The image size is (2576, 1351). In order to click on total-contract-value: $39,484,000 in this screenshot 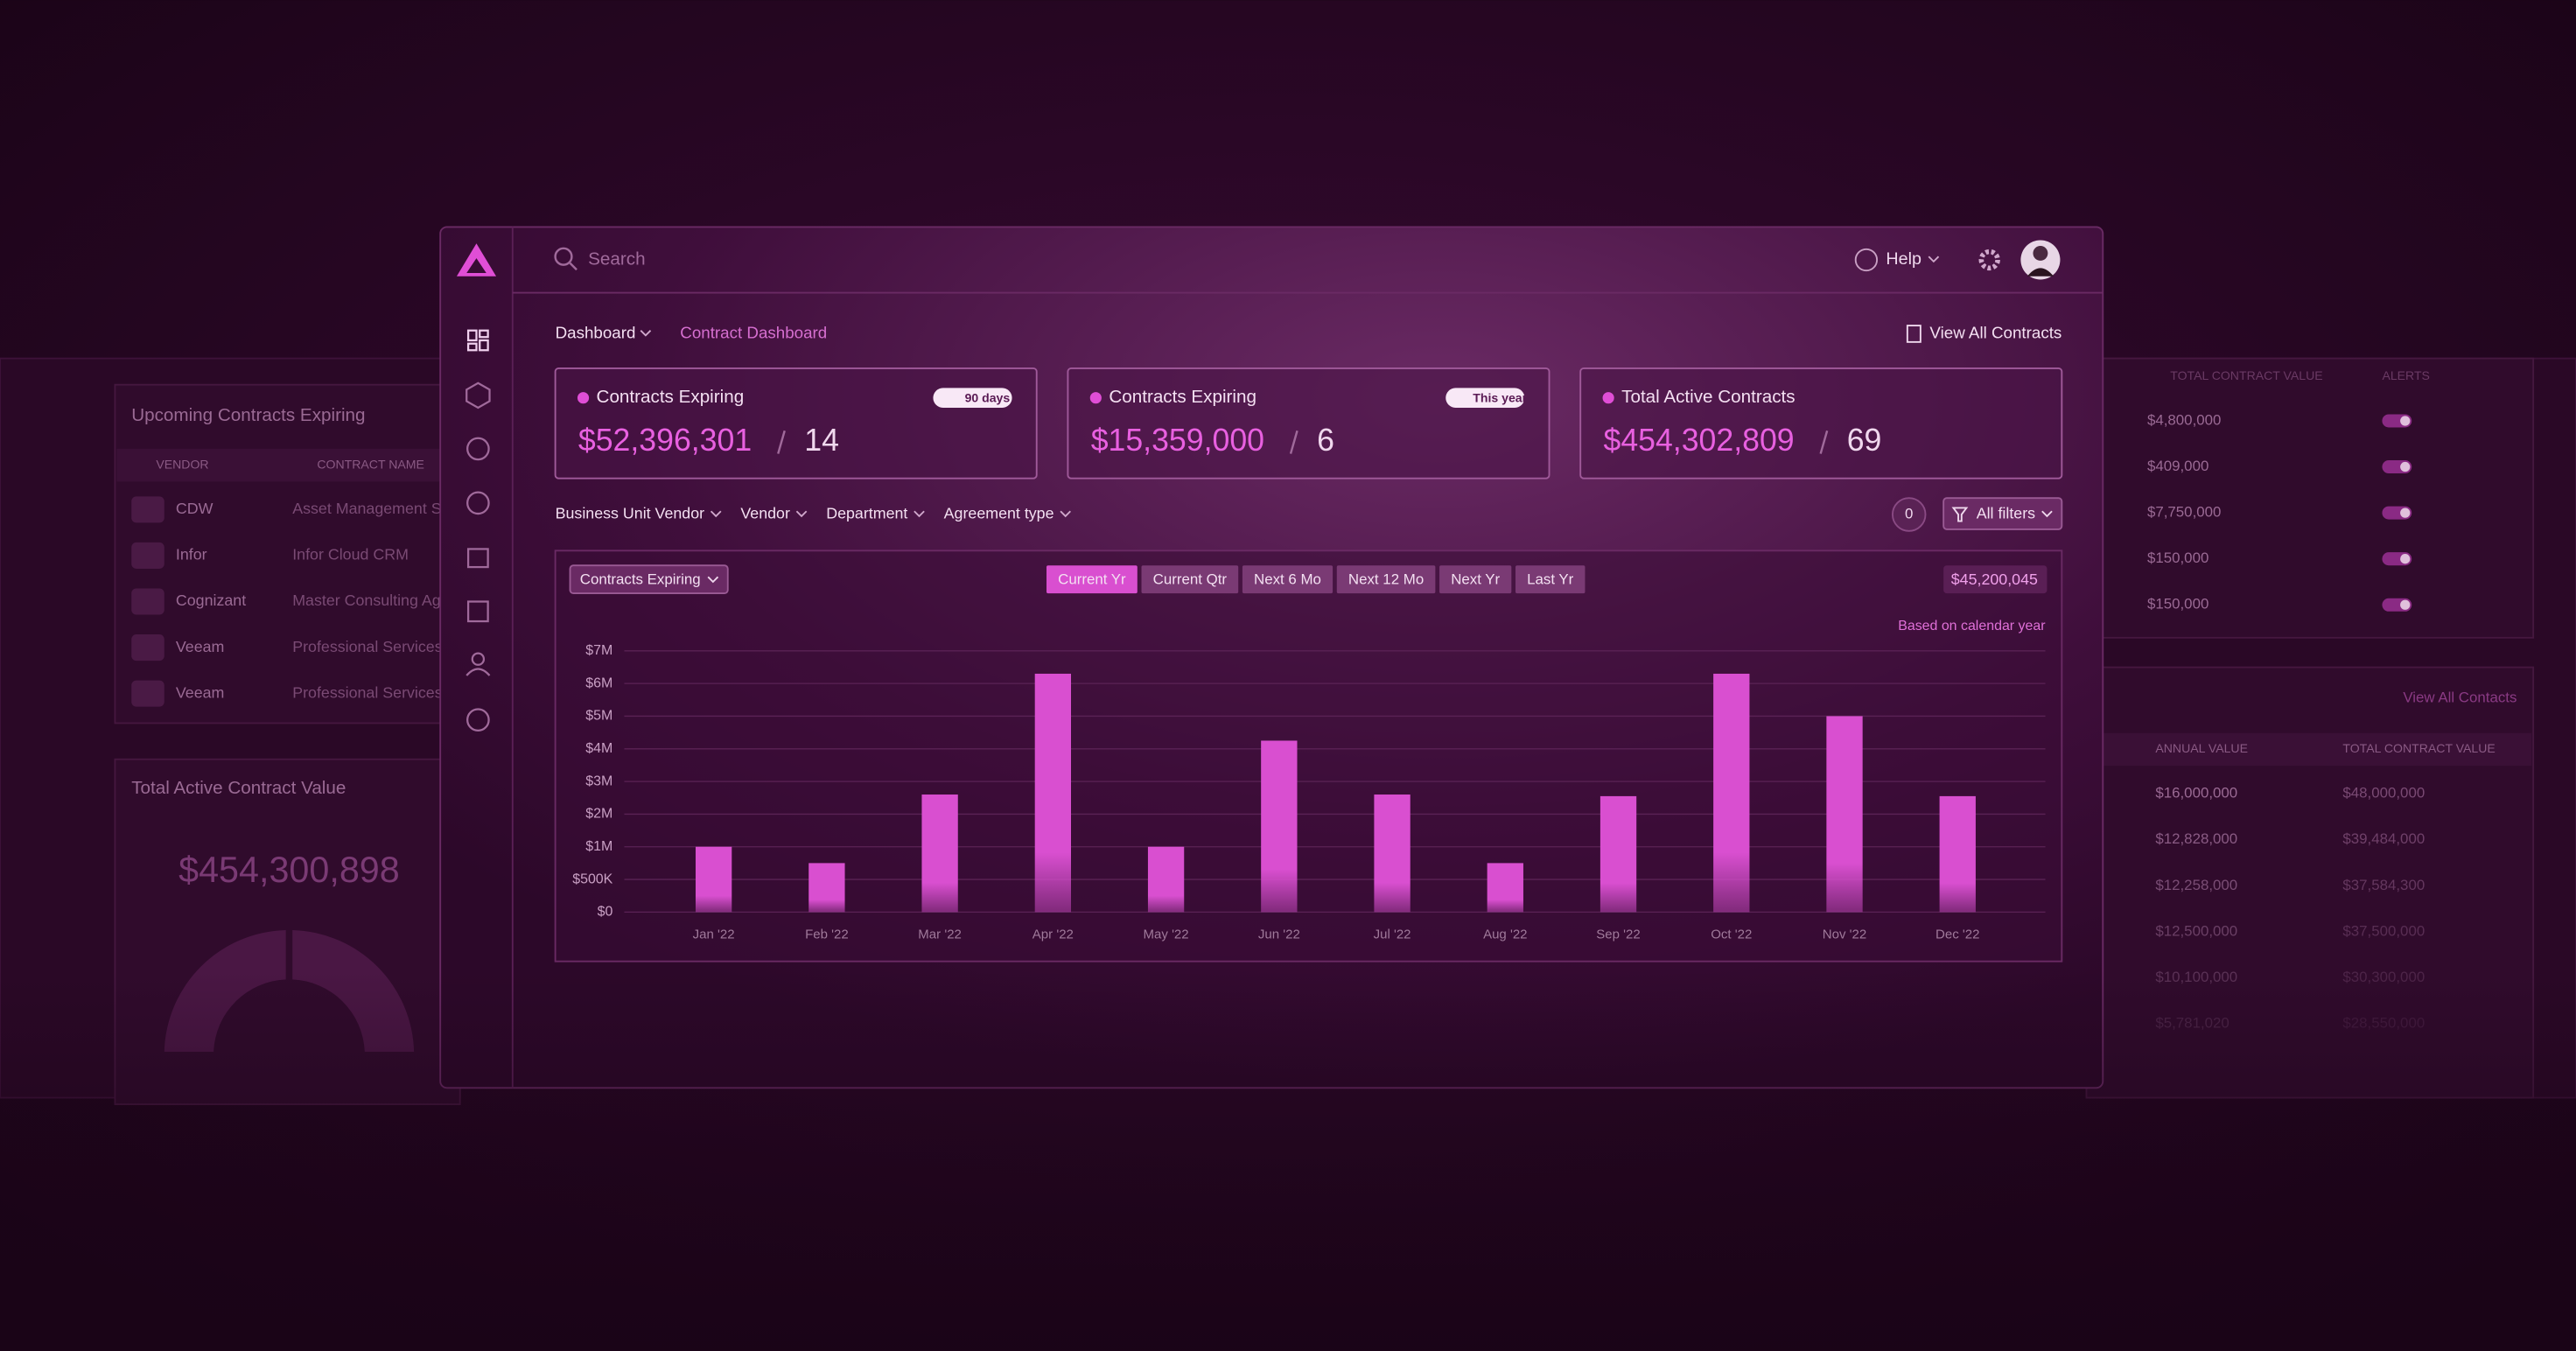, I will do `click(2383, 838)`.